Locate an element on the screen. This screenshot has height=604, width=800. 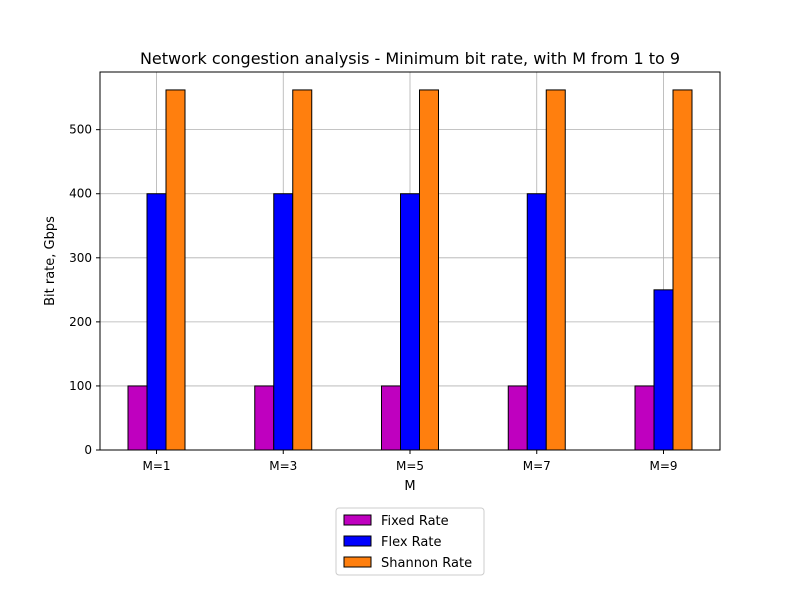
y-axis-label: Bit rate, Gbps is located at coordinates (50, 261).